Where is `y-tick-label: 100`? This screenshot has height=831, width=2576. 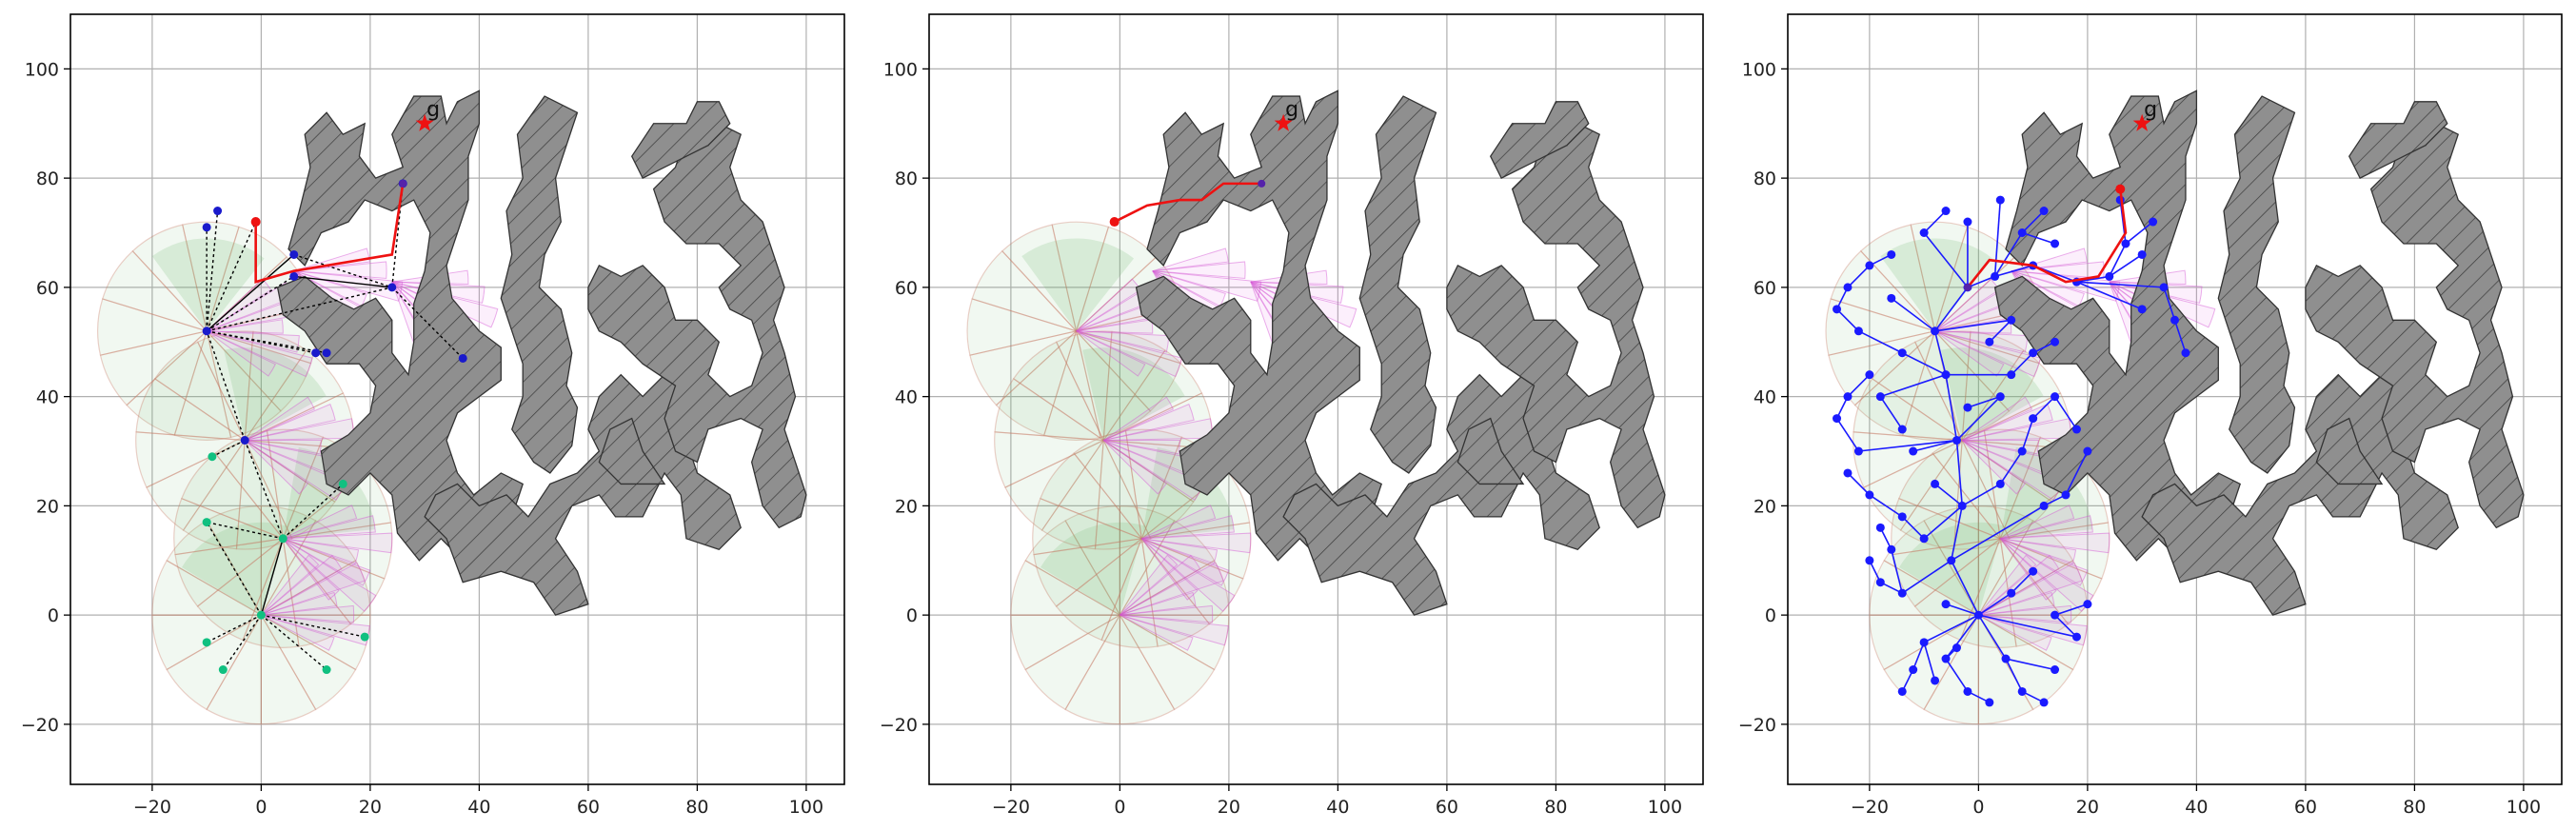 y-tick-label: 100 is located at coordinates (900, 69).